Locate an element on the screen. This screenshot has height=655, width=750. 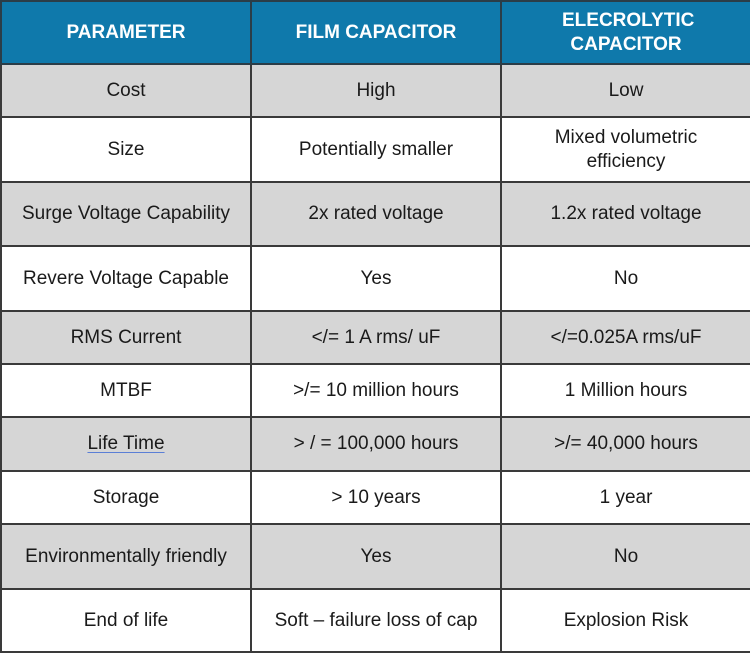
life-time-label: Life Time is located at coordinates (126, 443).